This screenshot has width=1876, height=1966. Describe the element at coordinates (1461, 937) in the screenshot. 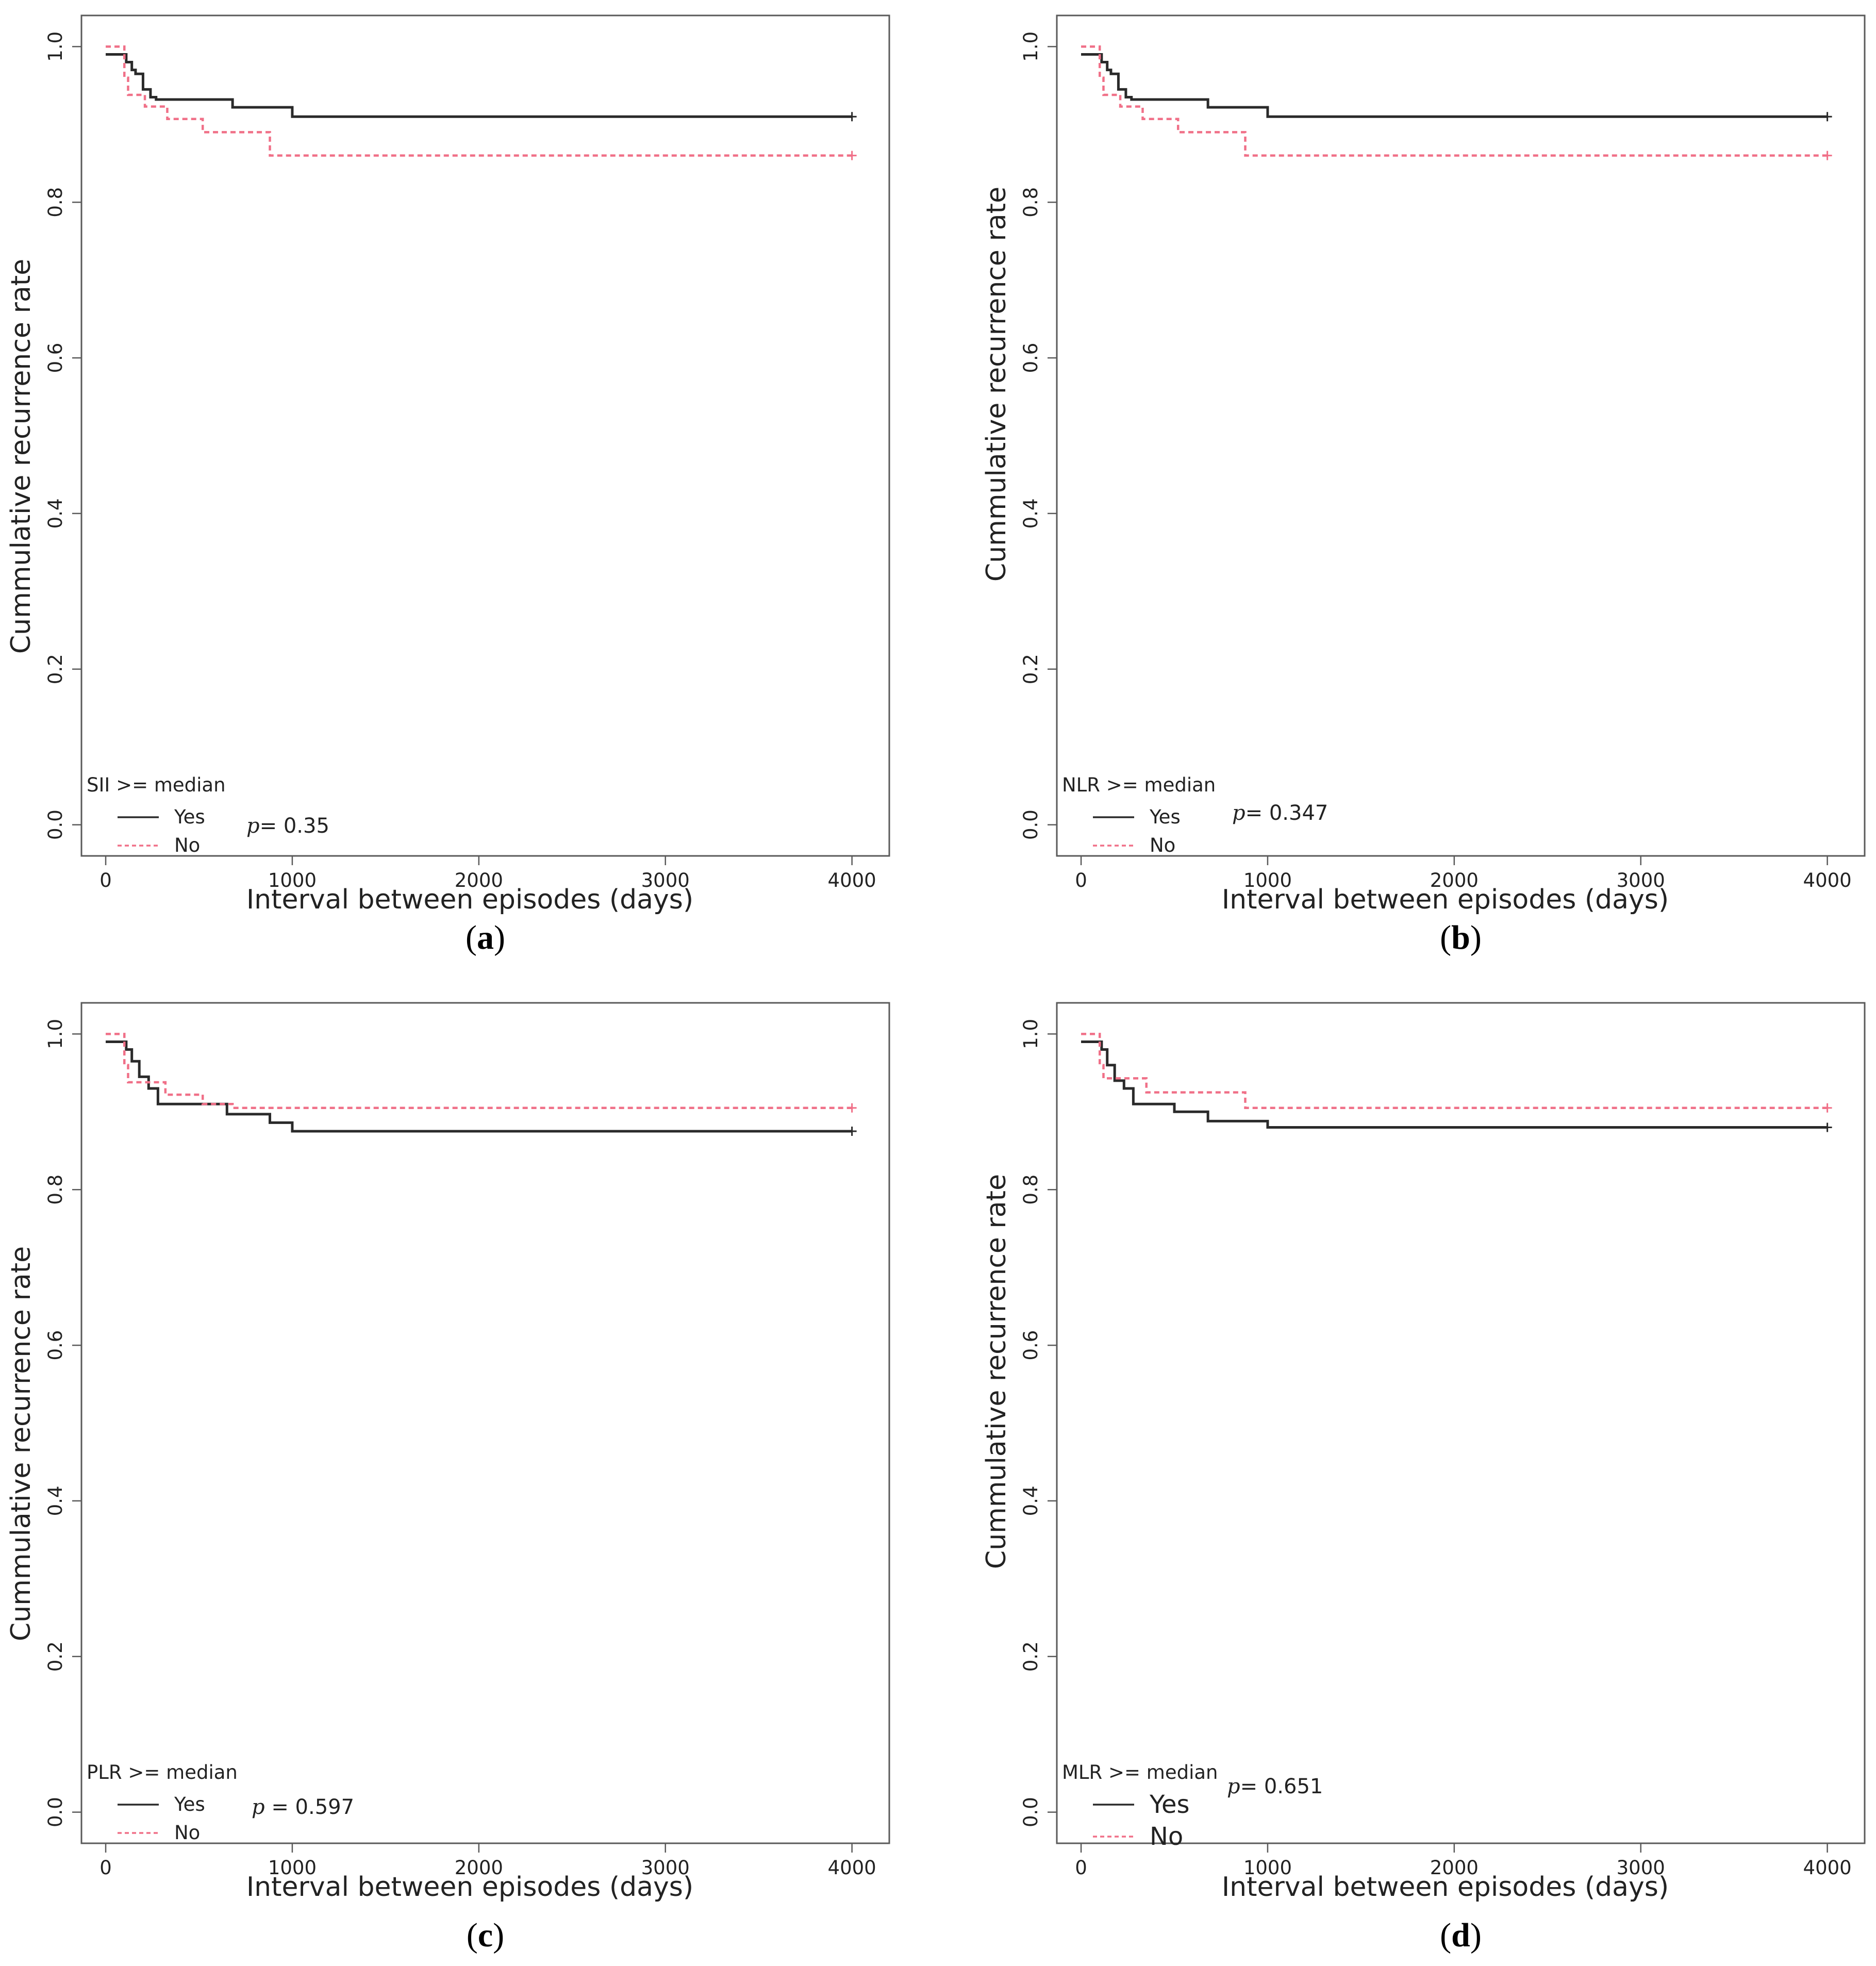

I see `panel-label: (b)` at that location.